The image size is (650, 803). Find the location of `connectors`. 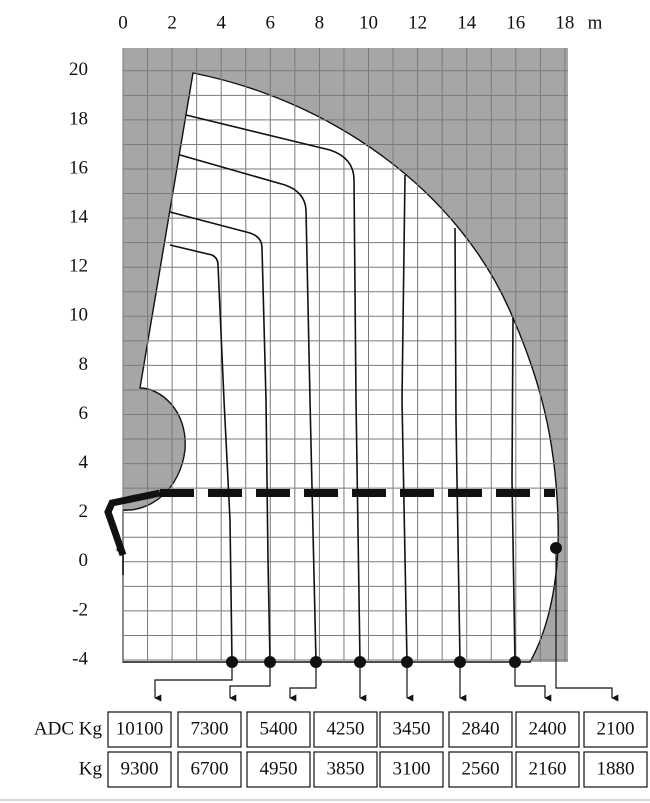

connectors is located at coordinates (386, 625).